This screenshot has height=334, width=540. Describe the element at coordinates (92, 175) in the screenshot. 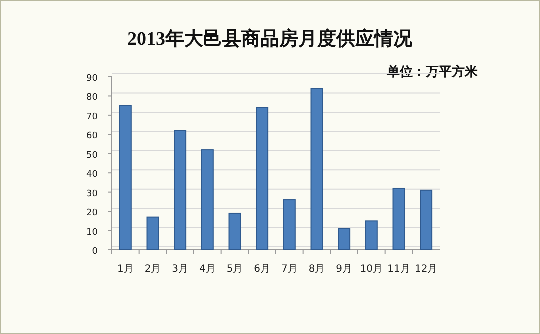

I see `y-tick-label: 40` at that location.